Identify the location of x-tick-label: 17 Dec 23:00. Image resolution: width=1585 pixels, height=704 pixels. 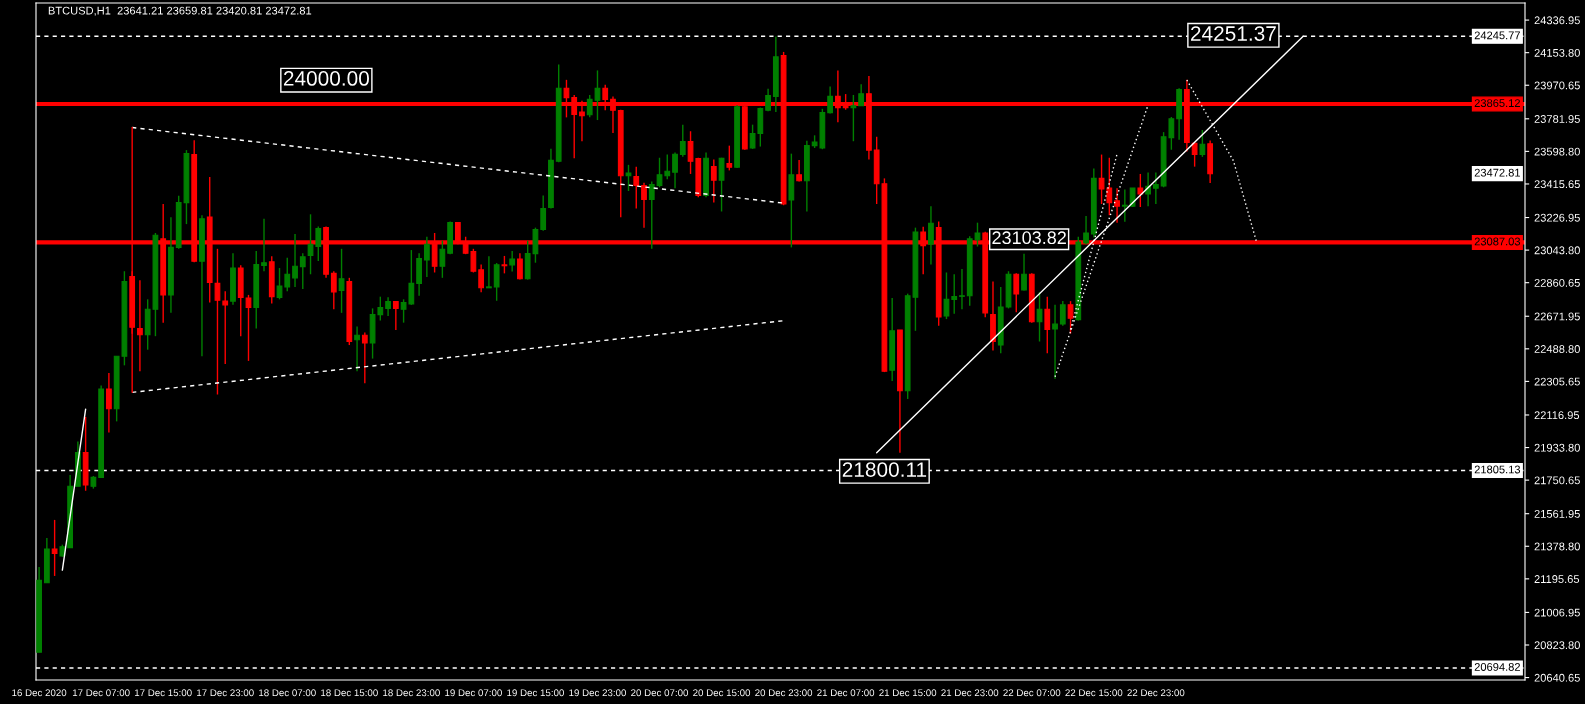
(225, 693).